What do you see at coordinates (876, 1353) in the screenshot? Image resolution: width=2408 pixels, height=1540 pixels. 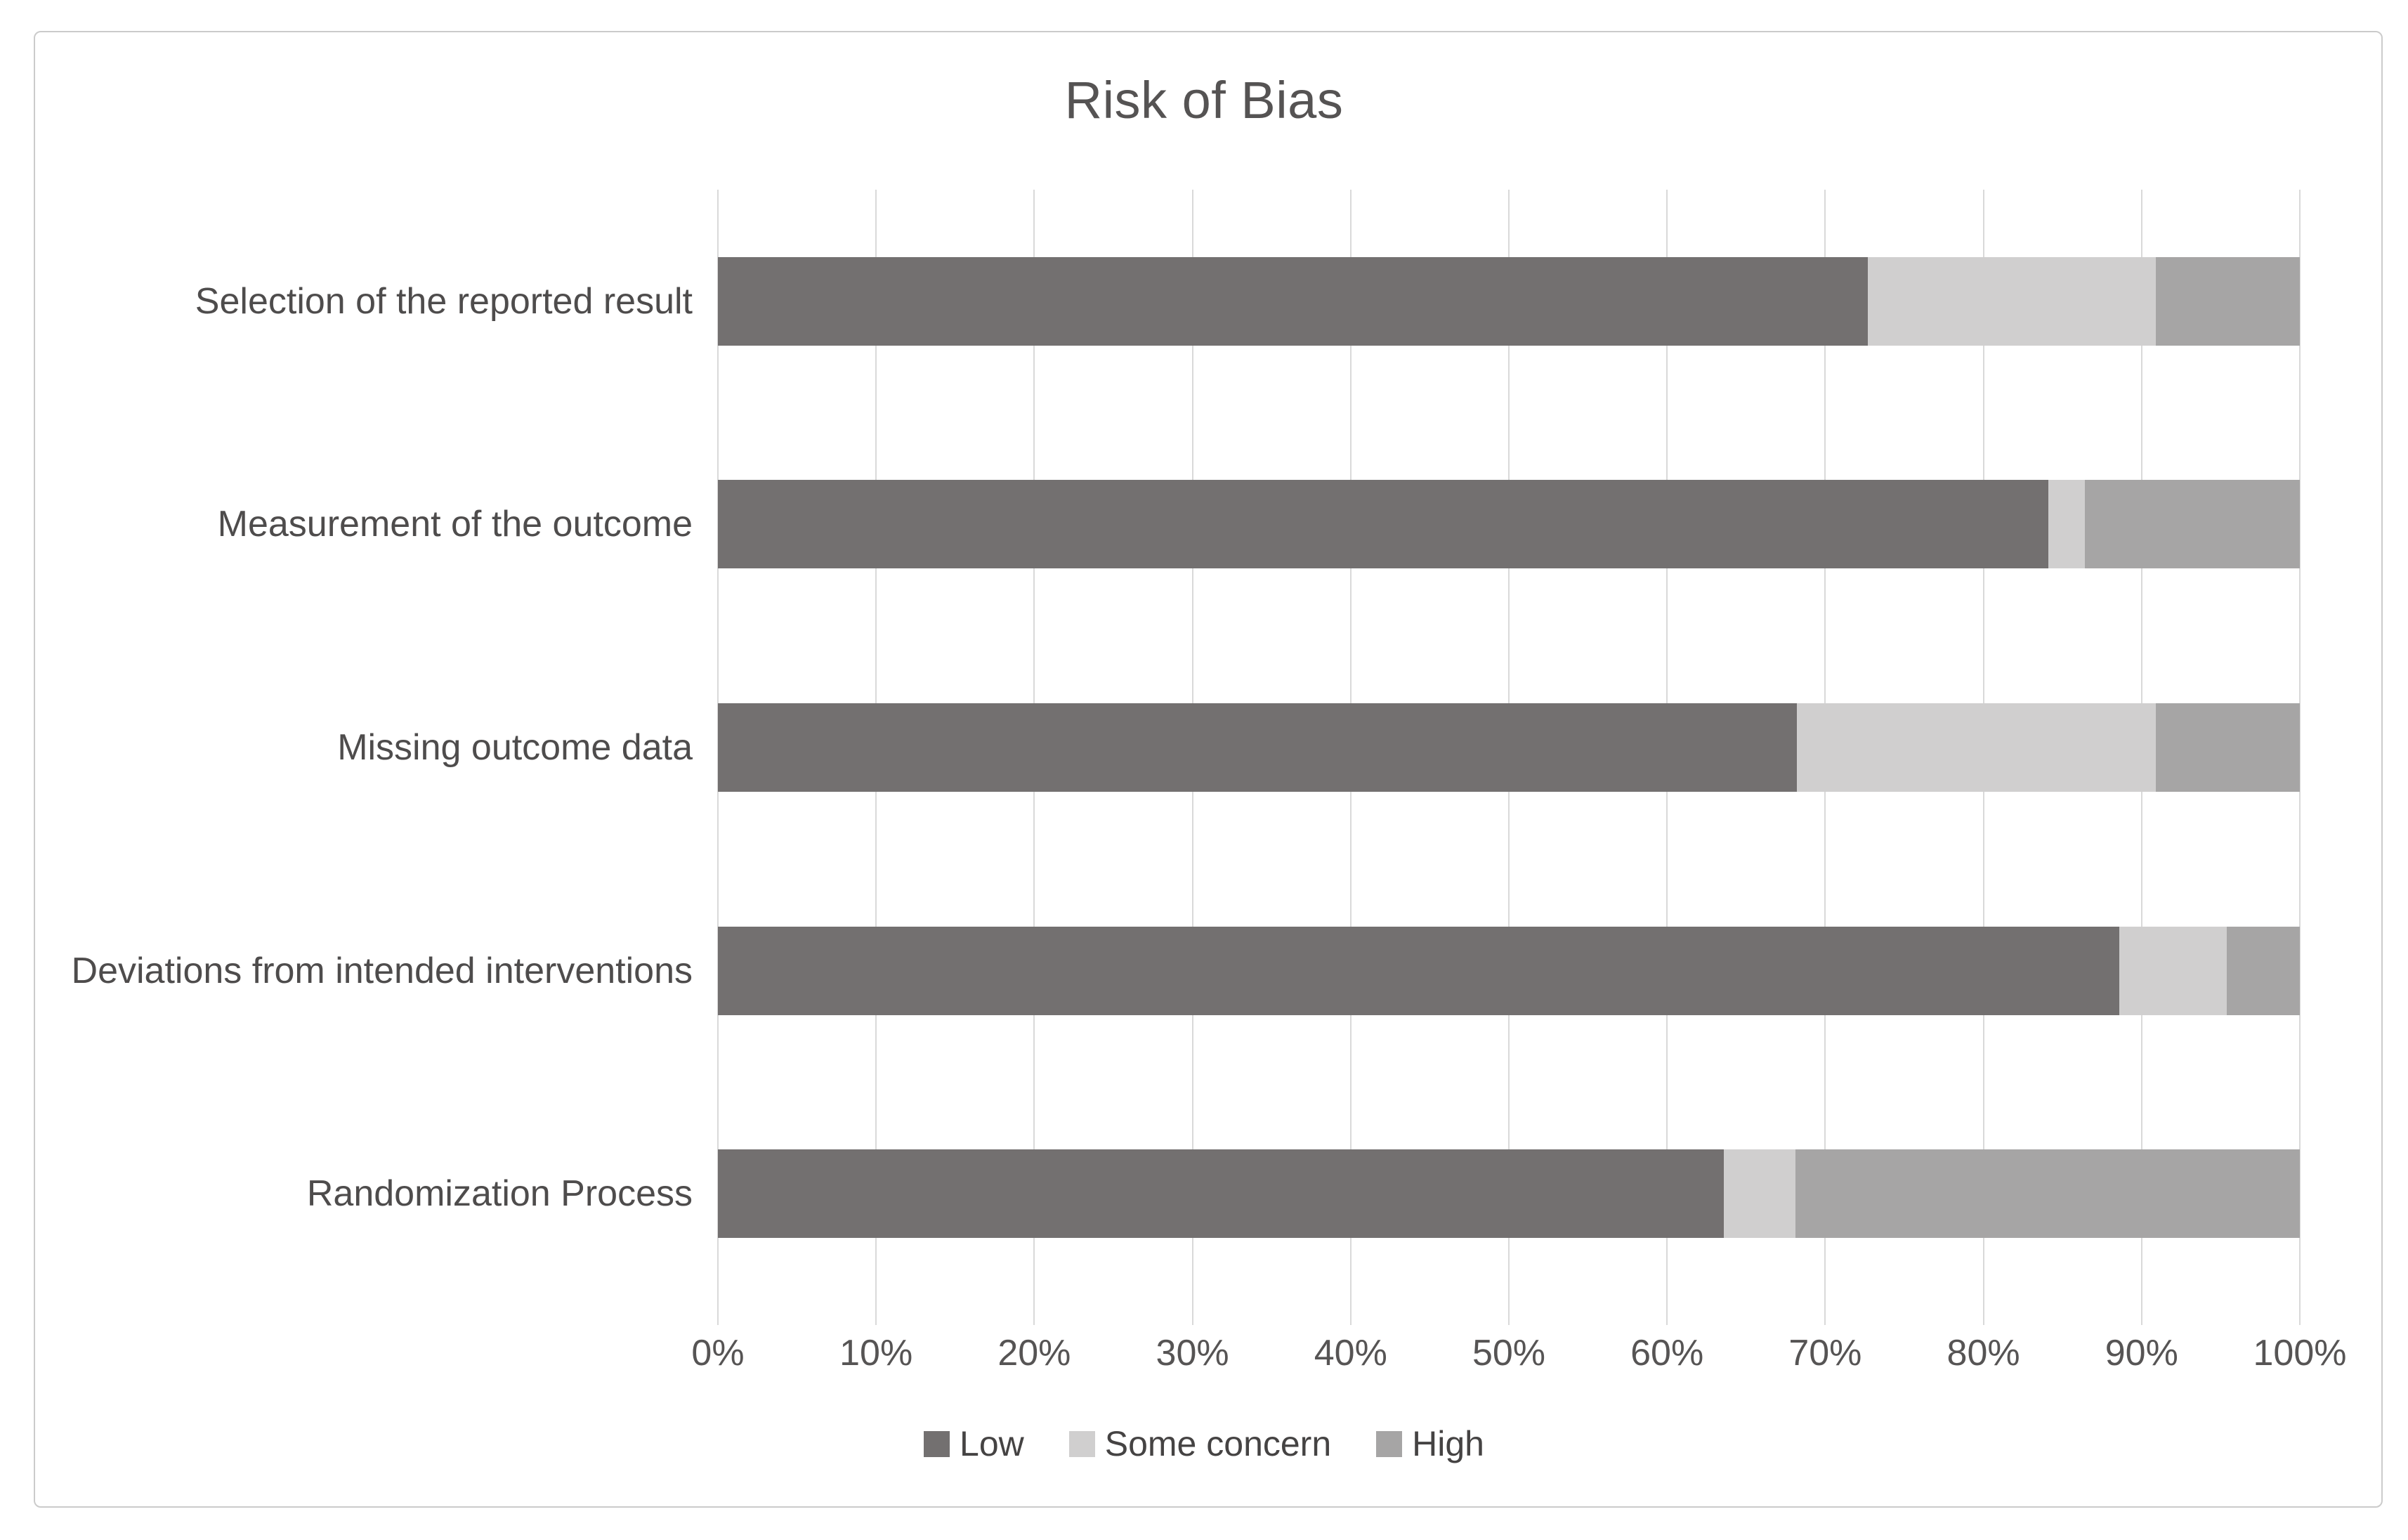 I see `x-tick-label: 10%` at bounding box center [876, 1353].